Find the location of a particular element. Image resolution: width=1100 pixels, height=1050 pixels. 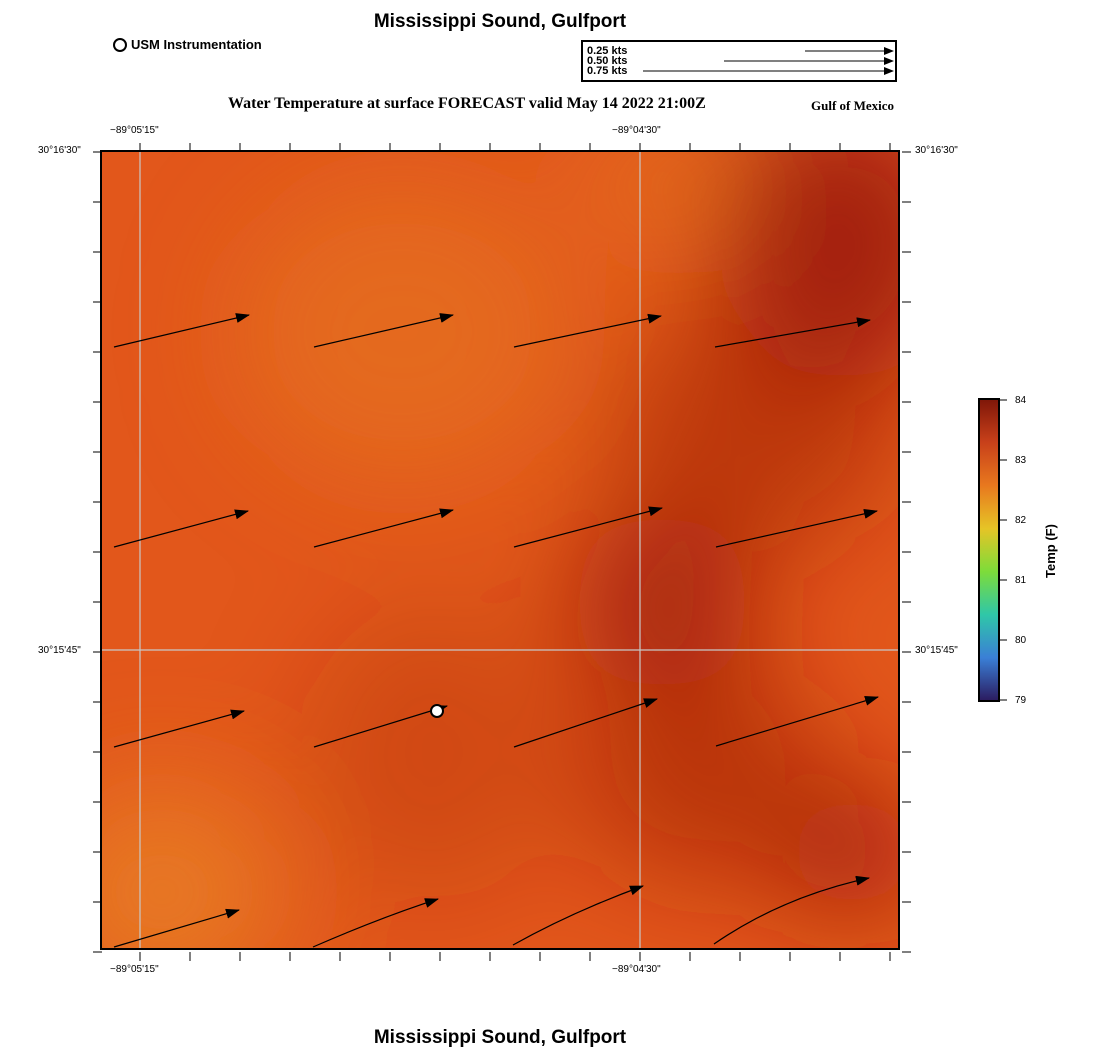

lon-label-top-right: −89°04'30" is located at coordinates (636, 130).